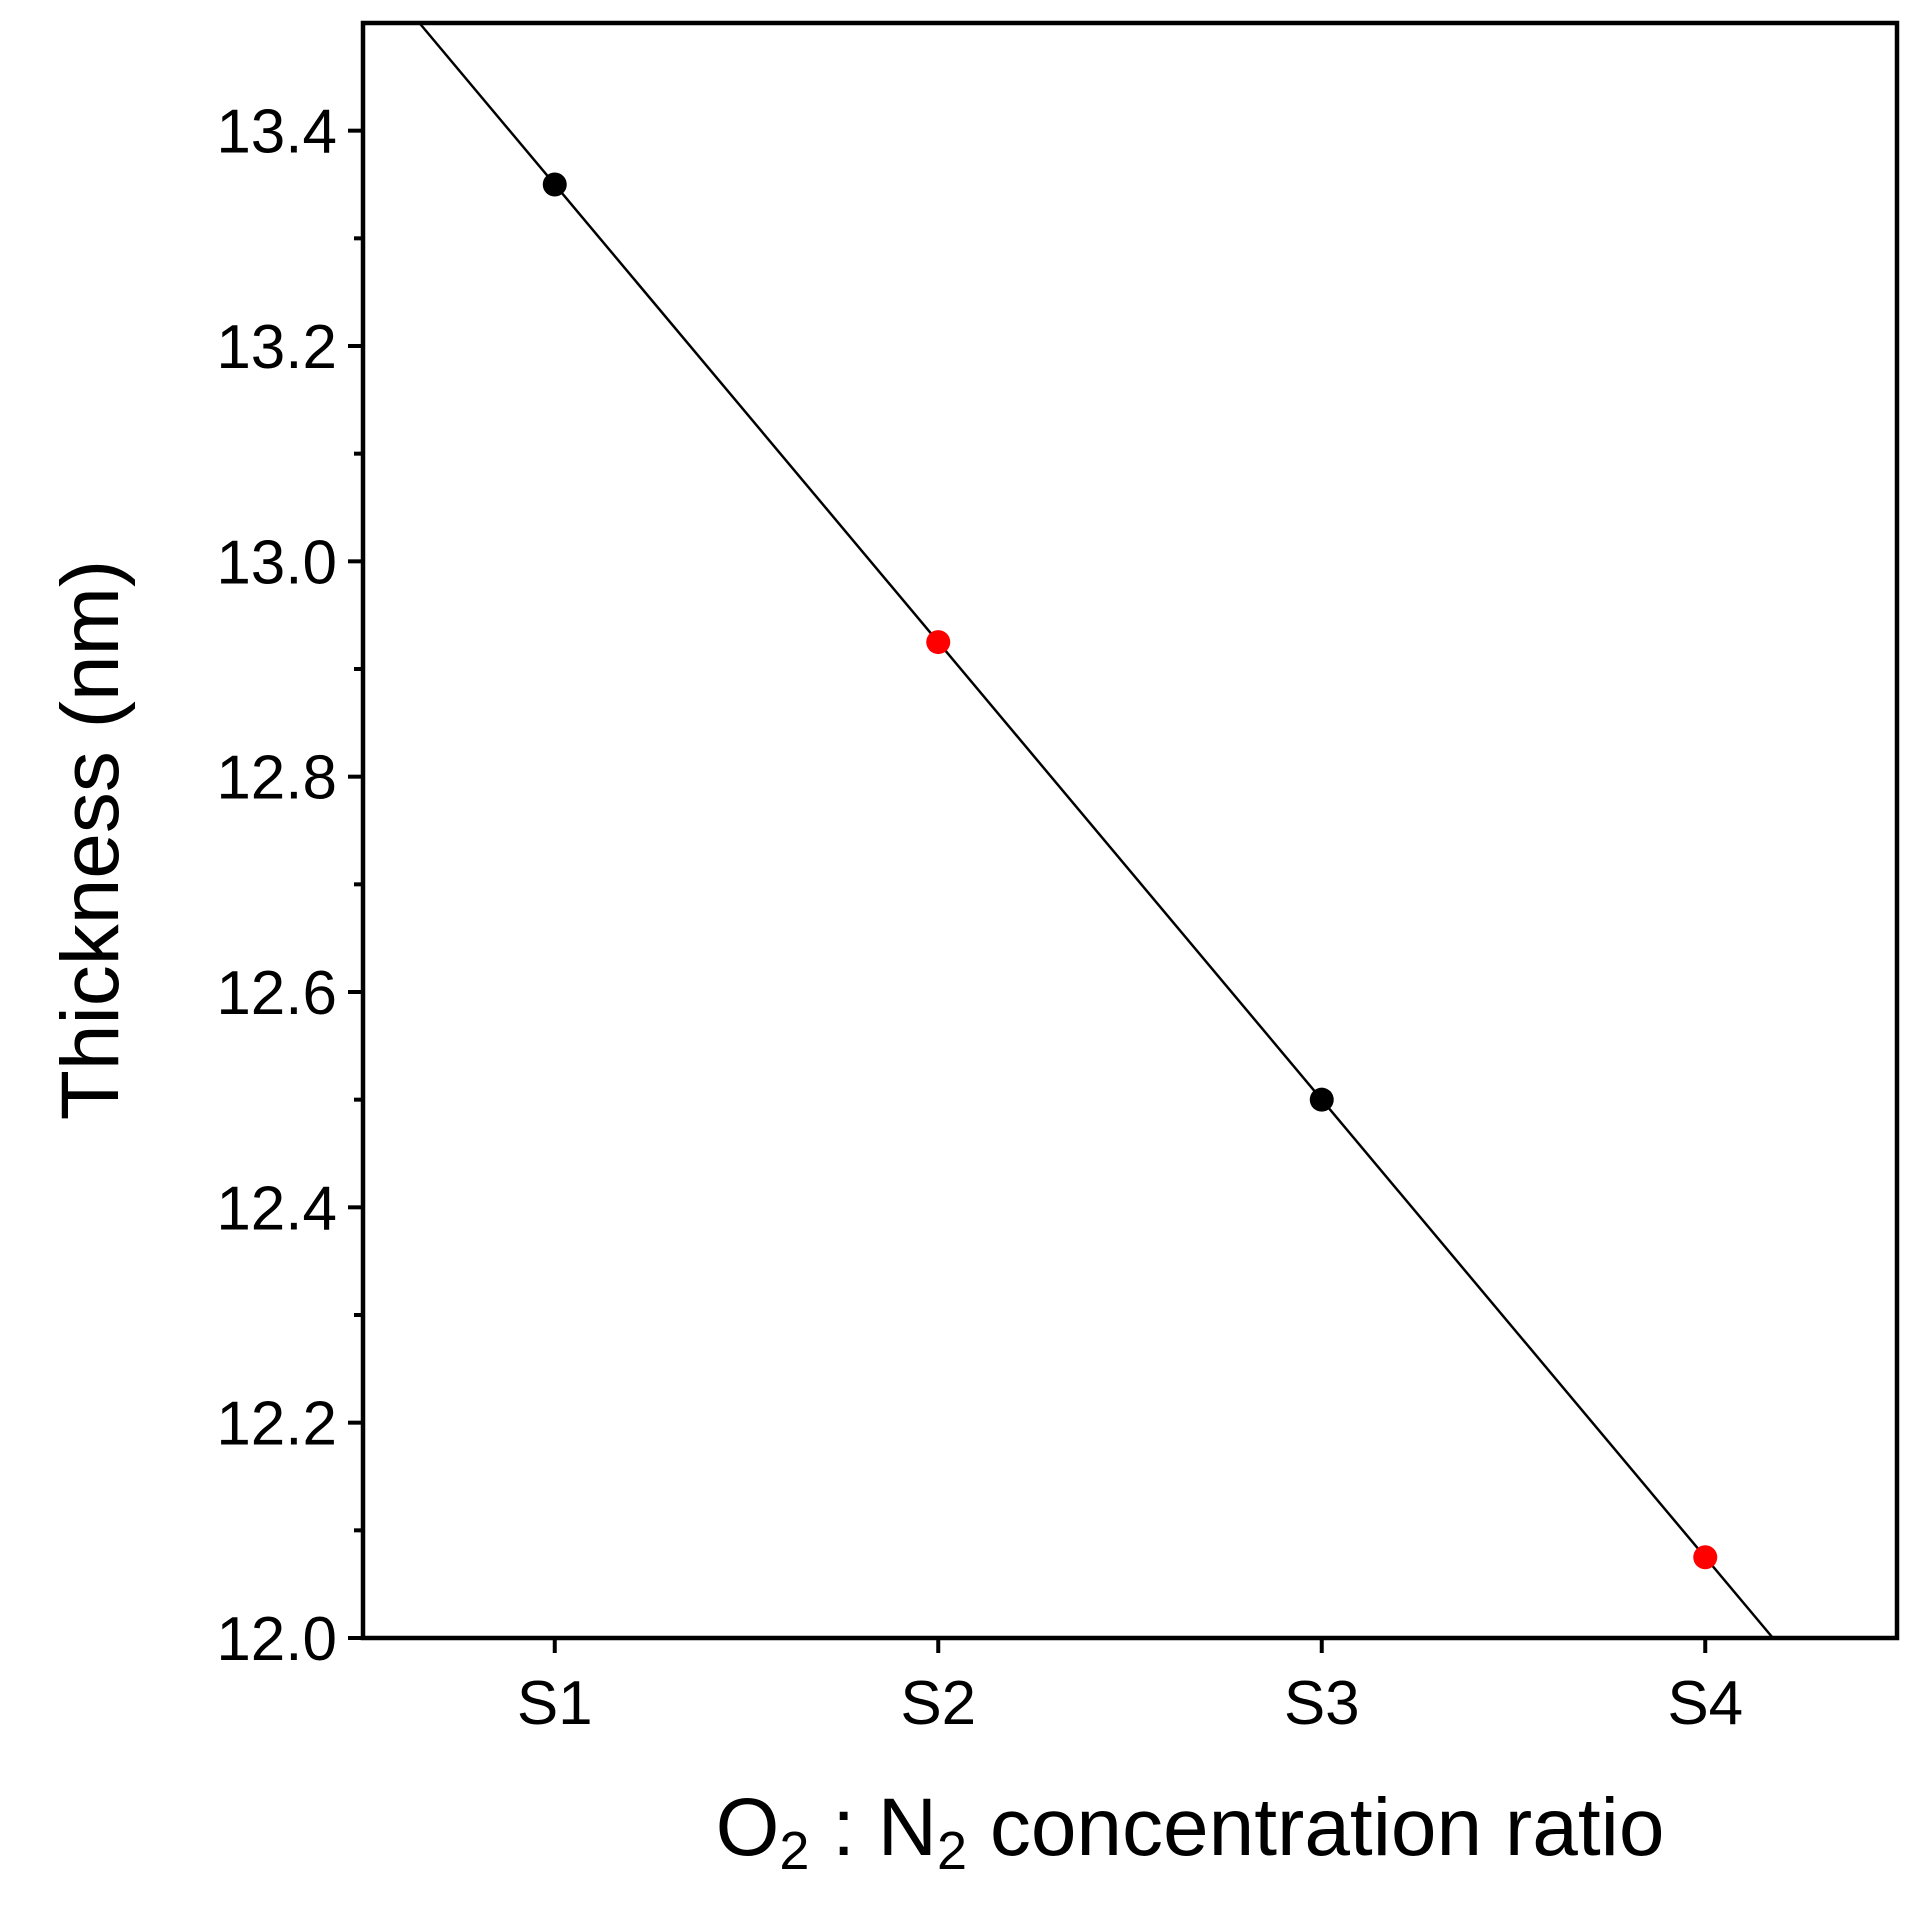 The height and width of the screenshot is (1910, 1921). What do you see at coordinates (794, 1851) in the screenshot?
I see `x-title-o-subscript: 2` at bounding box center [794, 1851].